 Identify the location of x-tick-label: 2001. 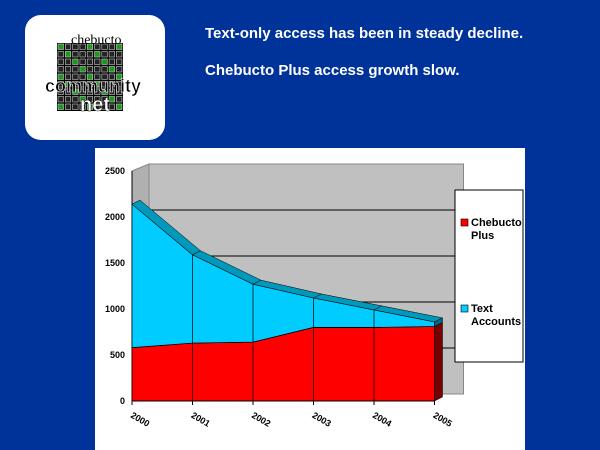
(201, 419).